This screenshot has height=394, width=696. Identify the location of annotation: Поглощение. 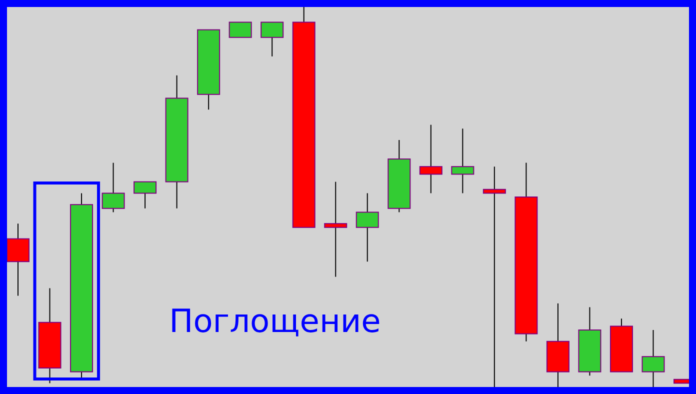
(275, 321).